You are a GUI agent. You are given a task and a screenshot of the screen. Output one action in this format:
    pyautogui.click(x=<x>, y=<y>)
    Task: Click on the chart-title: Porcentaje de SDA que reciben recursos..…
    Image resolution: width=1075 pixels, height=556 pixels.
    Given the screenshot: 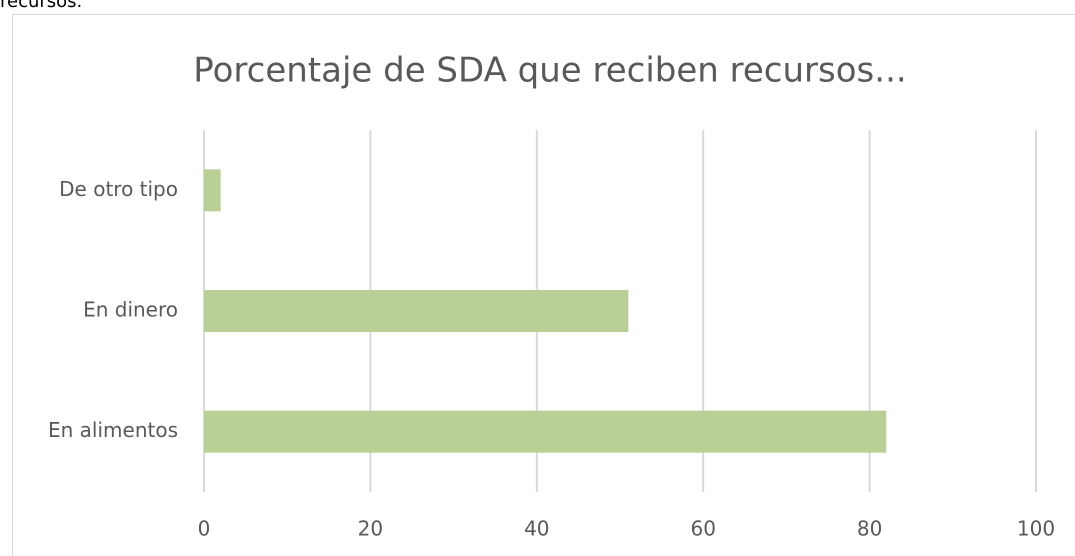 What is the action you would take?
    pyautogui.click(x=549, y=71)
    